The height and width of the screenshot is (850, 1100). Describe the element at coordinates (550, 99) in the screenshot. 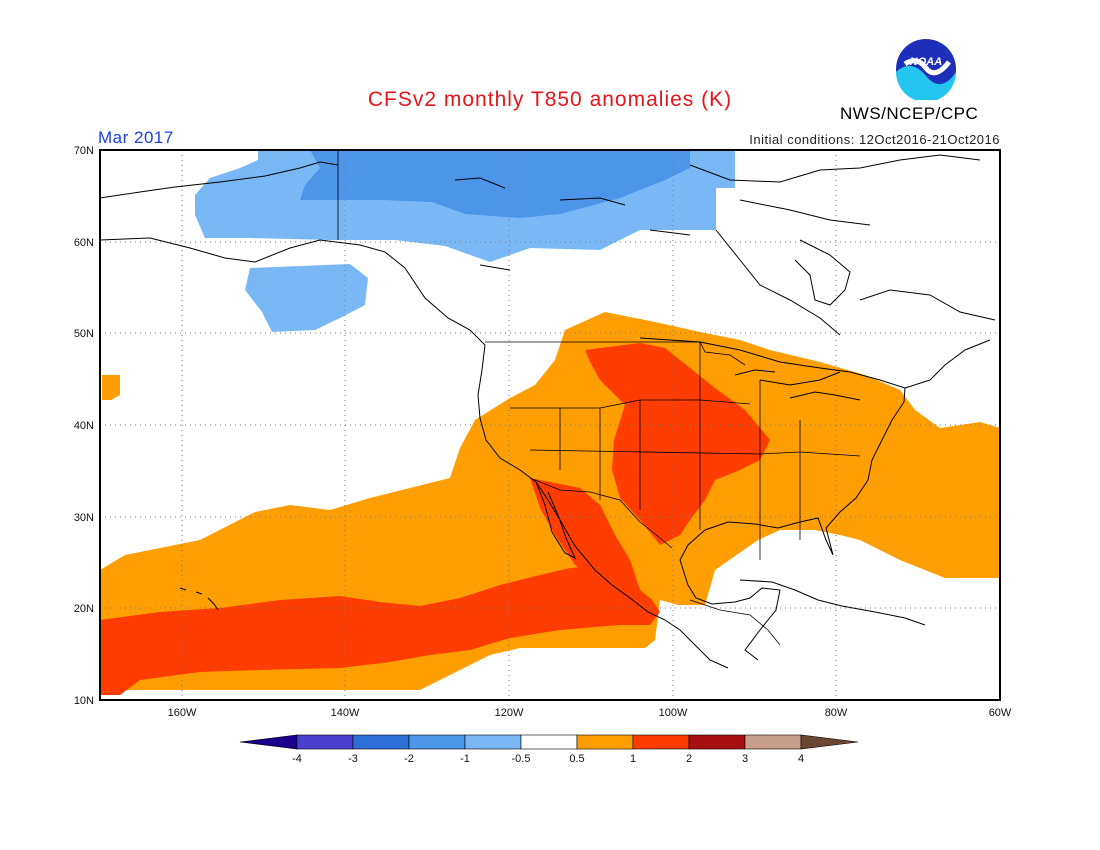

I see `map-title: CFSv2 monthly T850 anomalies (K)` at that location.